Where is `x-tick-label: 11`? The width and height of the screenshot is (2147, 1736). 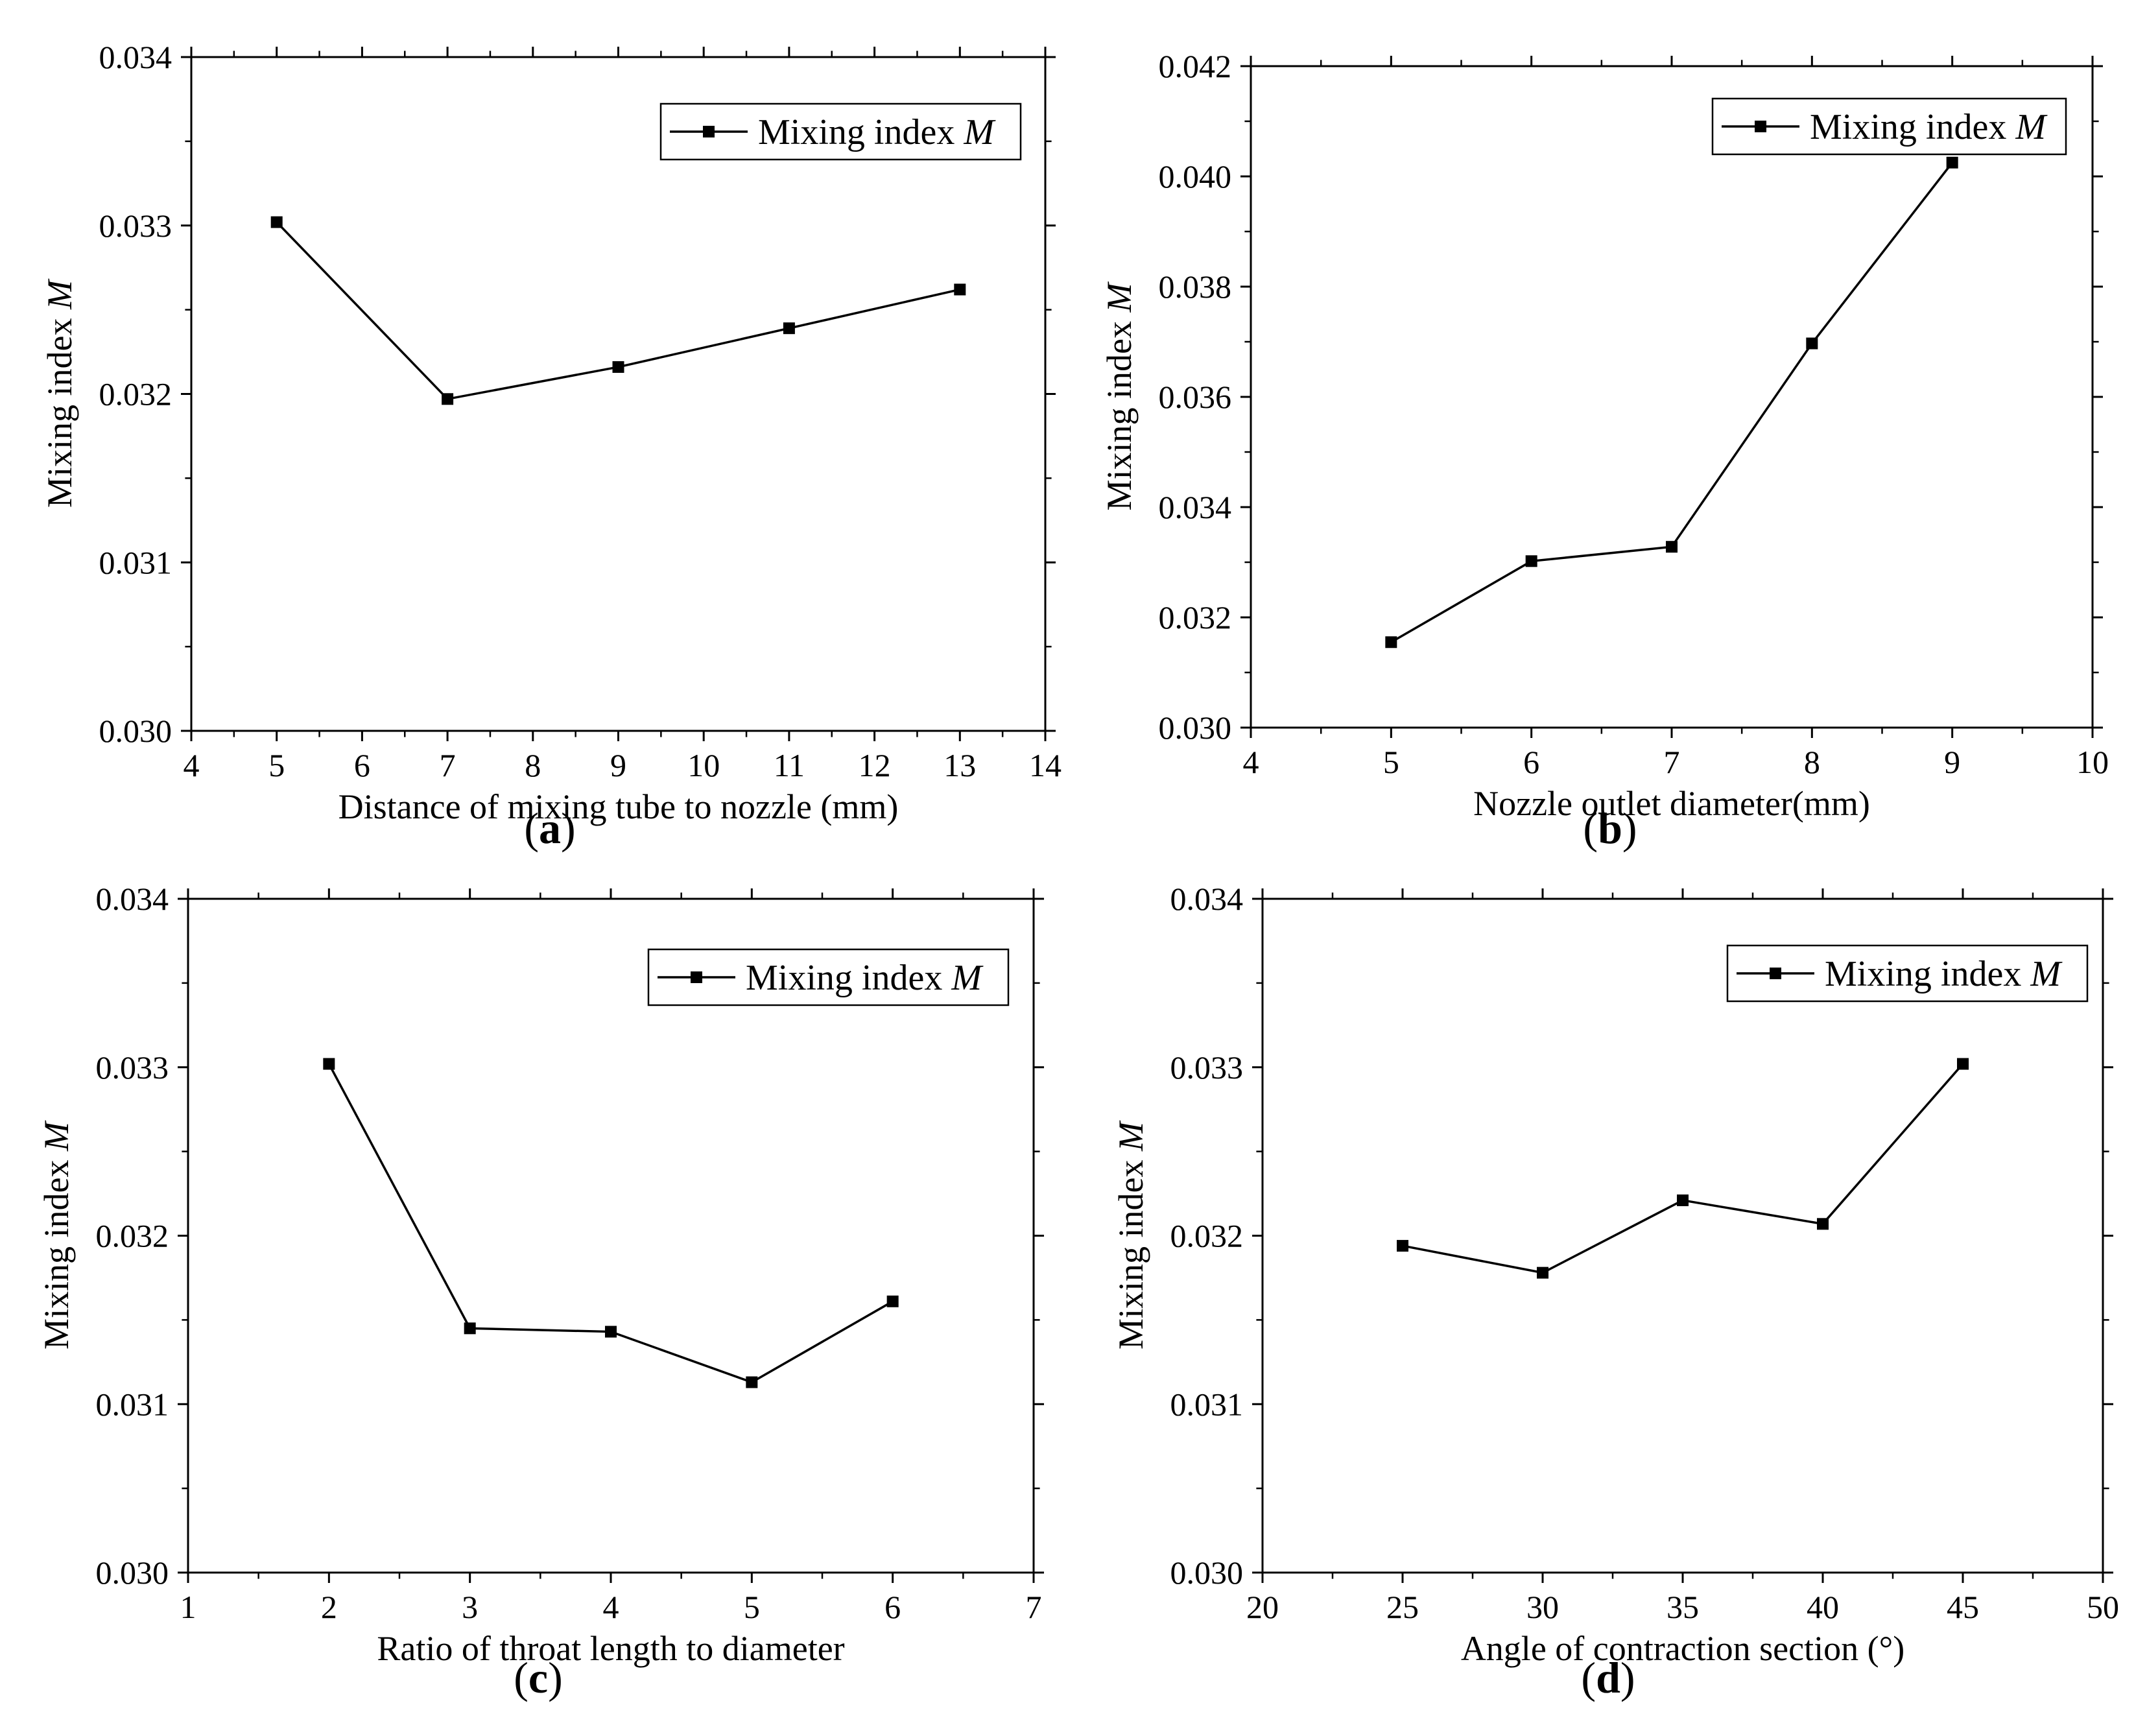
x-tick-label: 11 is located at coordinates (789, 765).